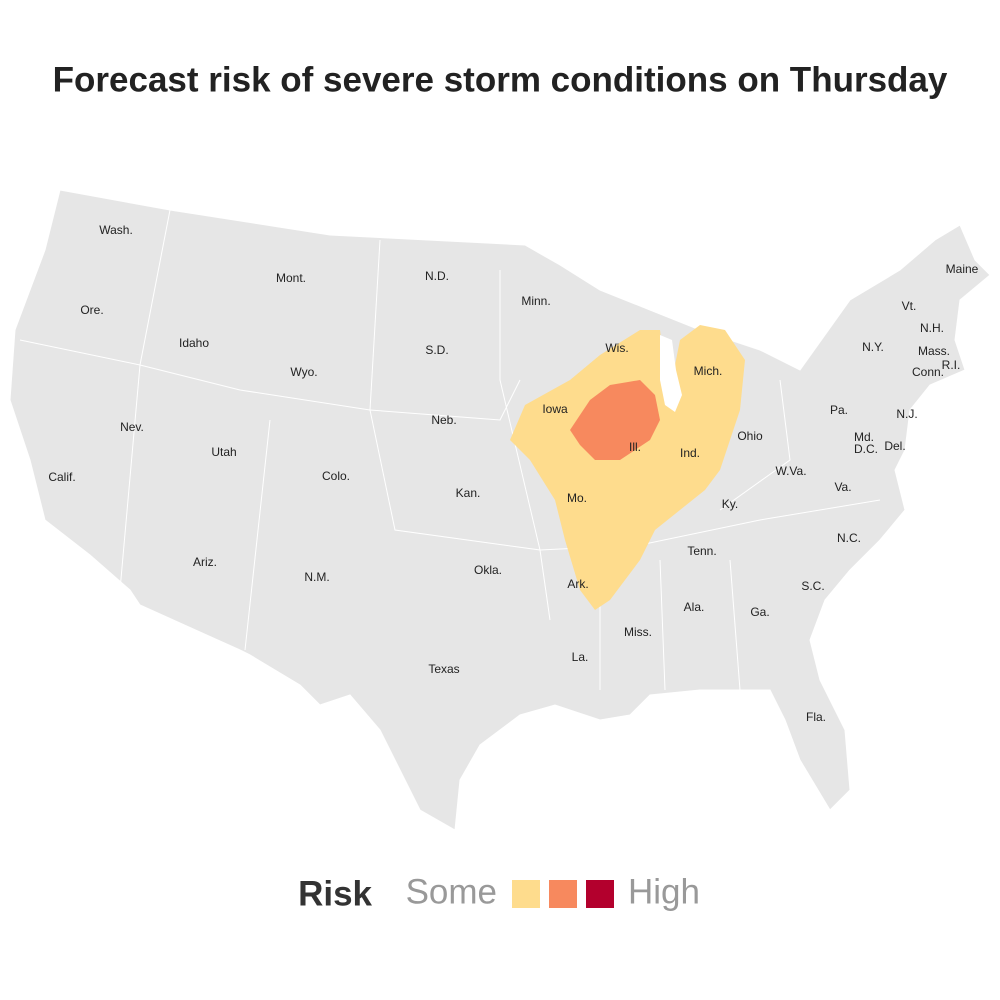  I want to click on state-label: R.I., so click(951, 365).